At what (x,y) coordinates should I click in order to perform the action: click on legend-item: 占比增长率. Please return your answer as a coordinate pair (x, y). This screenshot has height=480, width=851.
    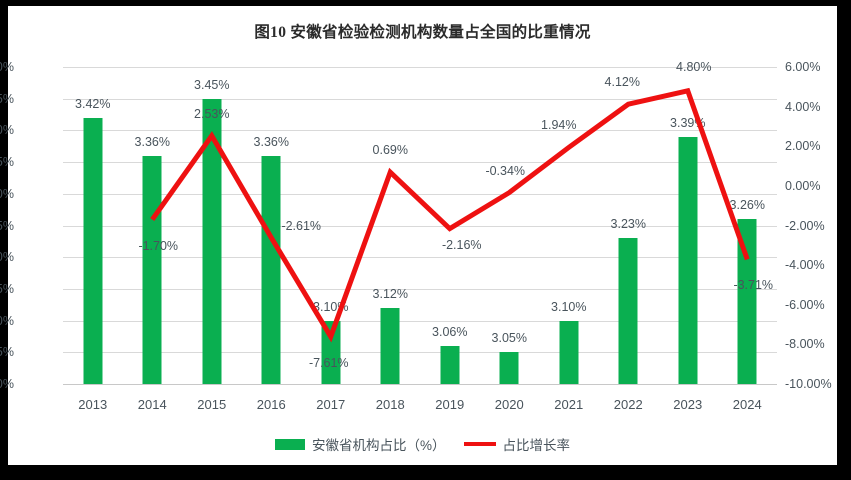
    Looking at the image, I should click on (517, 444).